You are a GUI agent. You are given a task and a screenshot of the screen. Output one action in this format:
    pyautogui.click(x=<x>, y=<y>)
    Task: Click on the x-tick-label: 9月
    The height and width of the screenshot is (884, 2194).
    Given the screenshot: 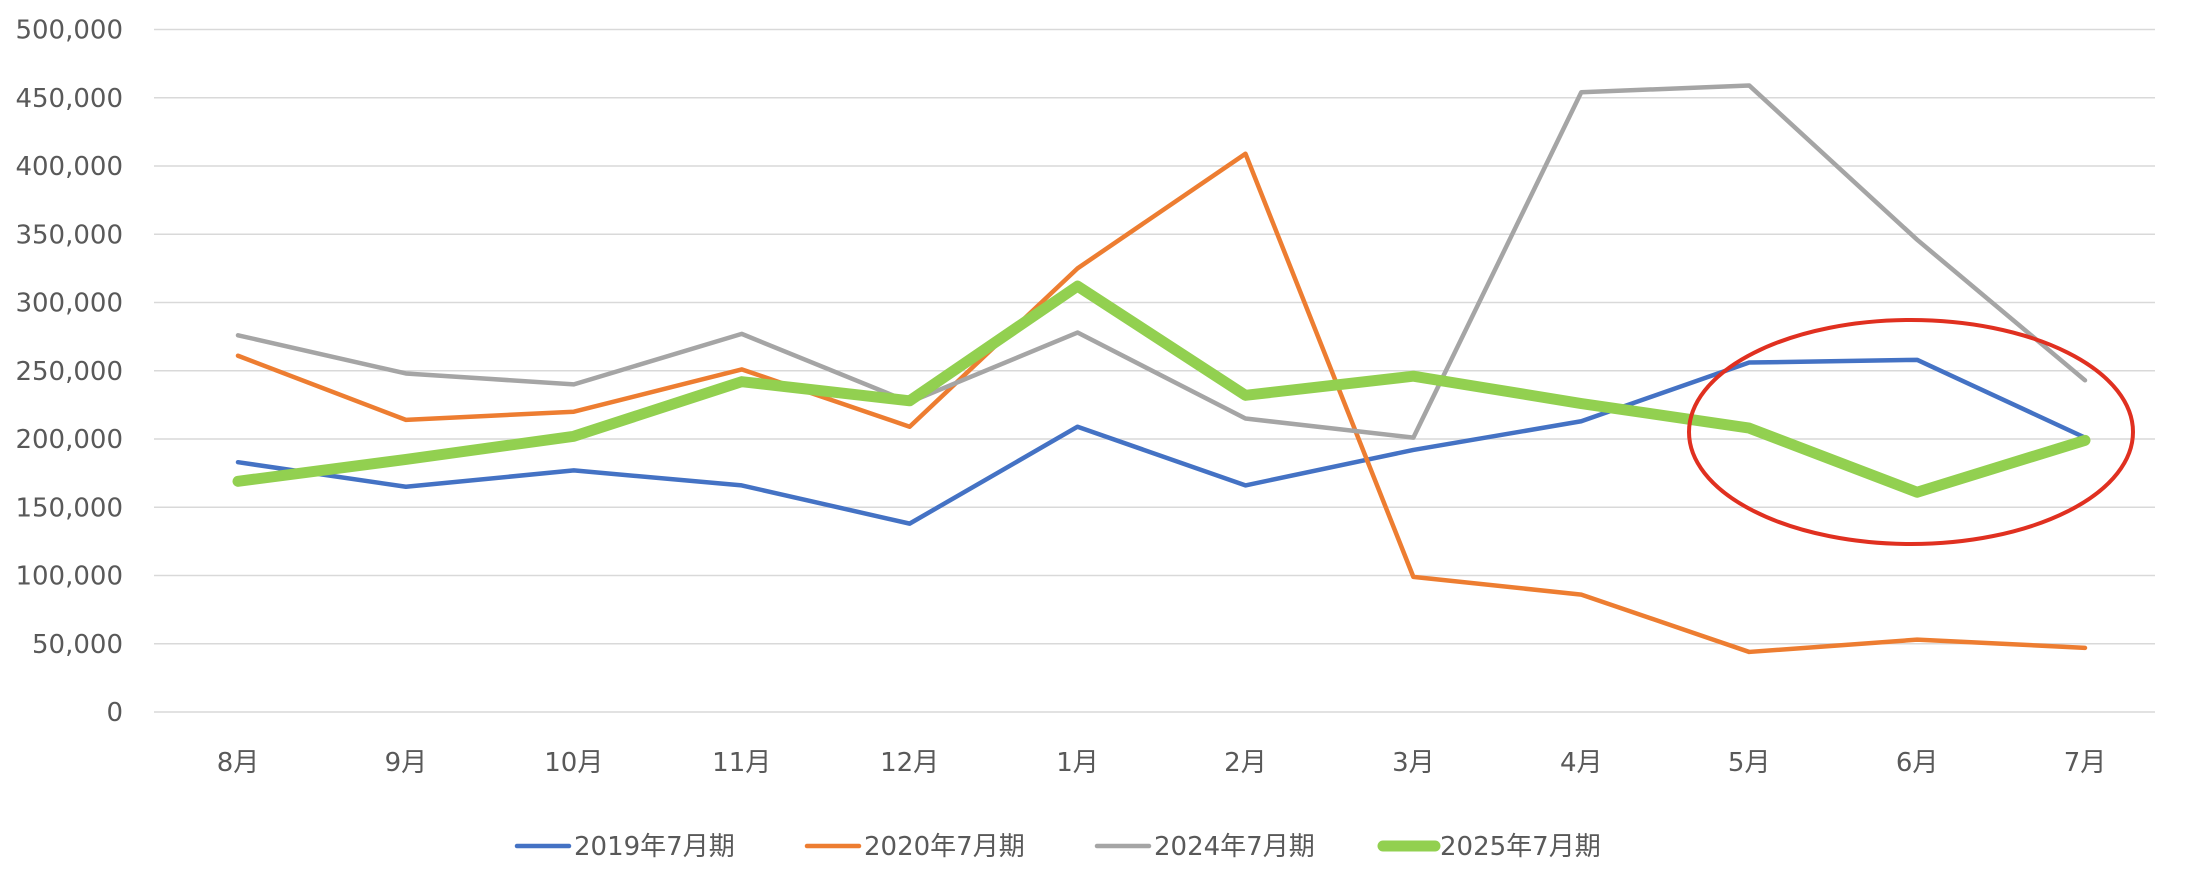 What is the action you would take?
    pyautogui.click(x=406, y=763)
    